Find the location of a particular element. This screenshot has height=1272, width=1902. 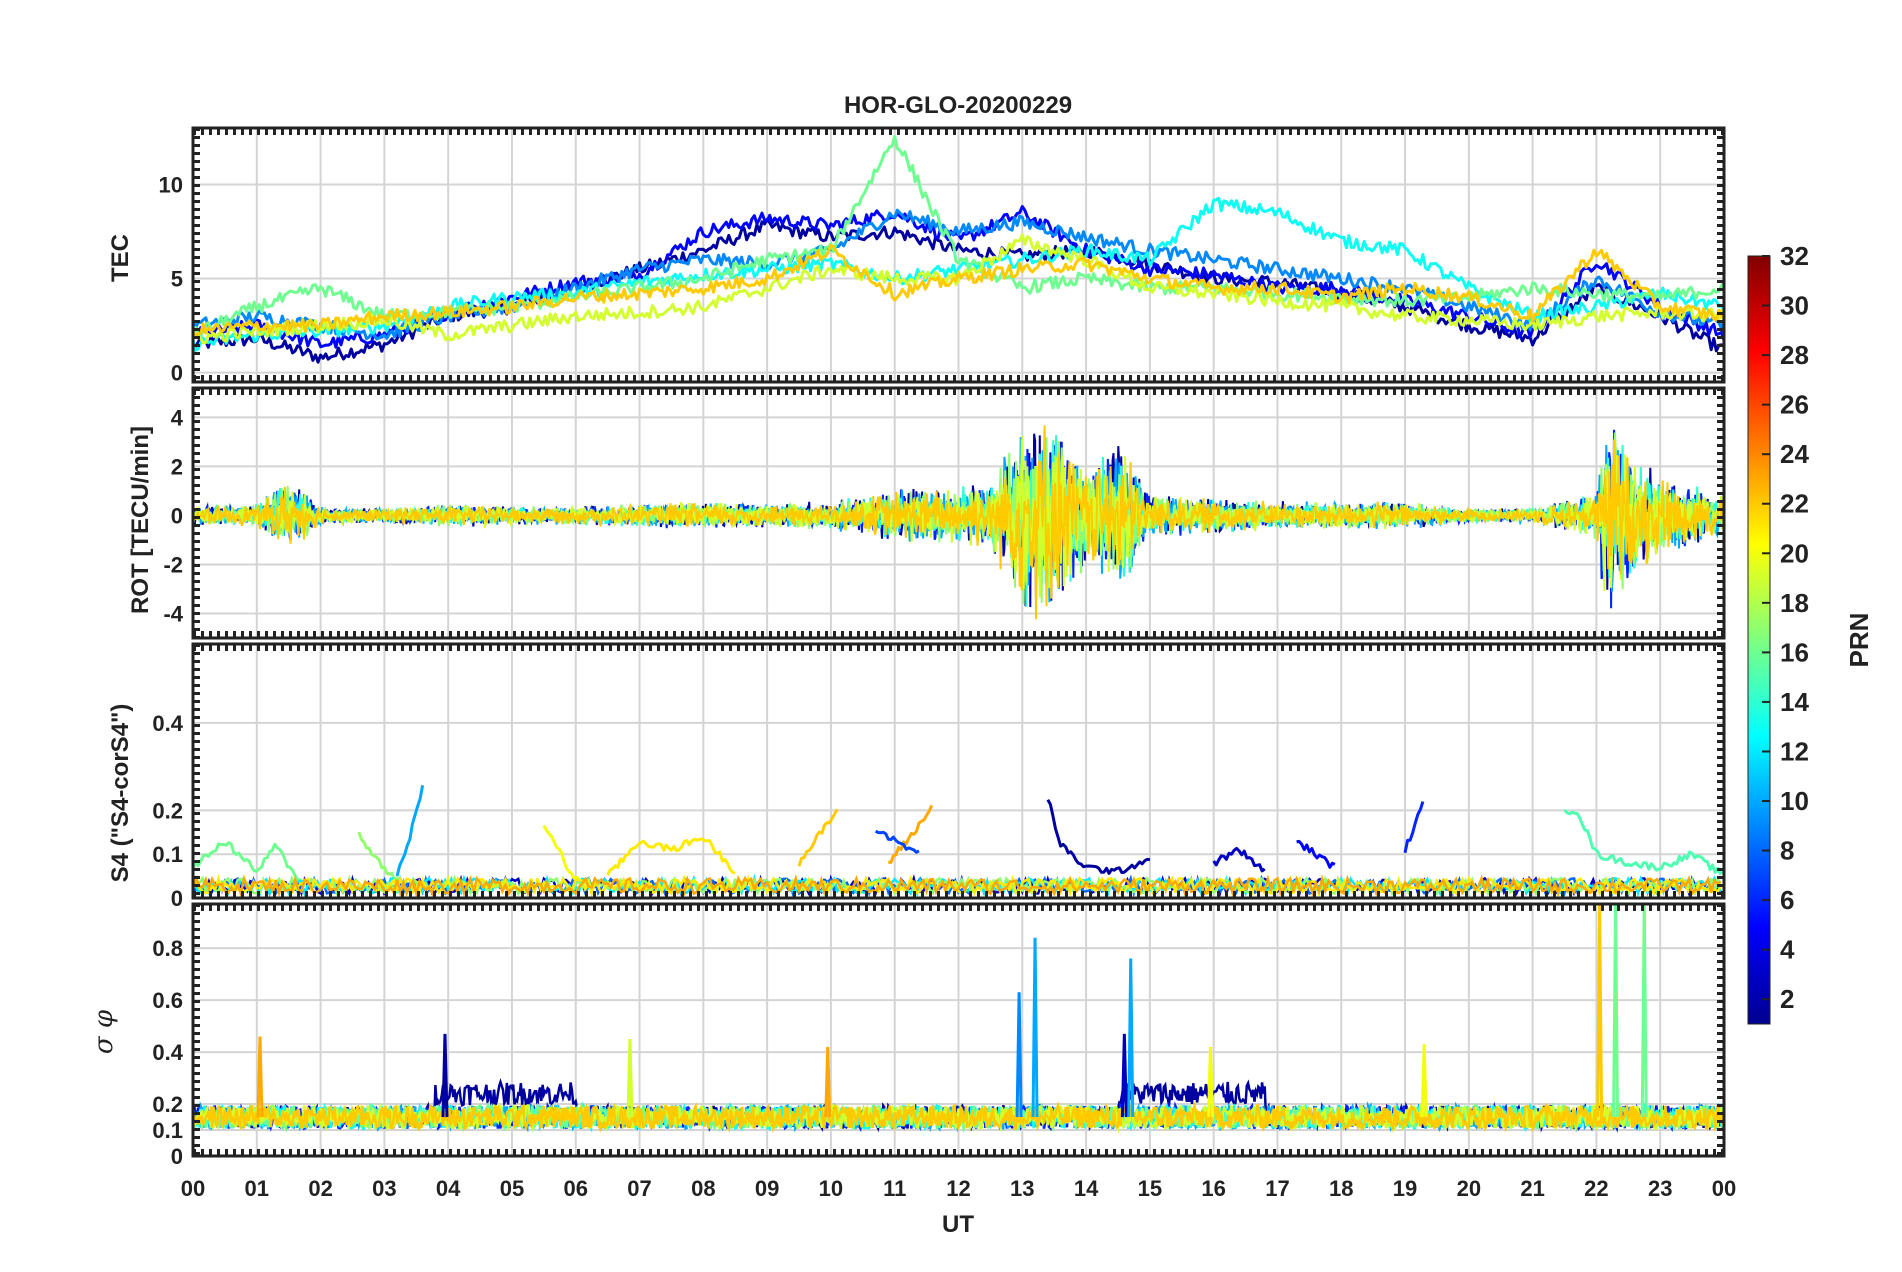

colorbar-tick-label: 10 is located at coordinates (1794, 801).